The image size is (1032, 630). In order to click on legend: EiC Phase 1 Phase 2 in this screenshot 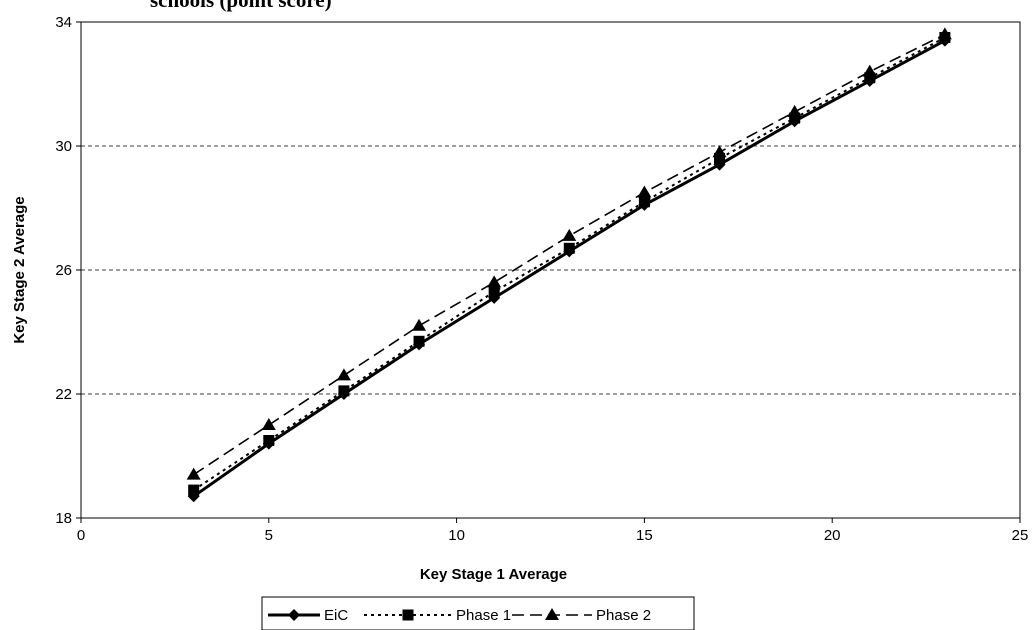, I will do `click(478, 613)`.